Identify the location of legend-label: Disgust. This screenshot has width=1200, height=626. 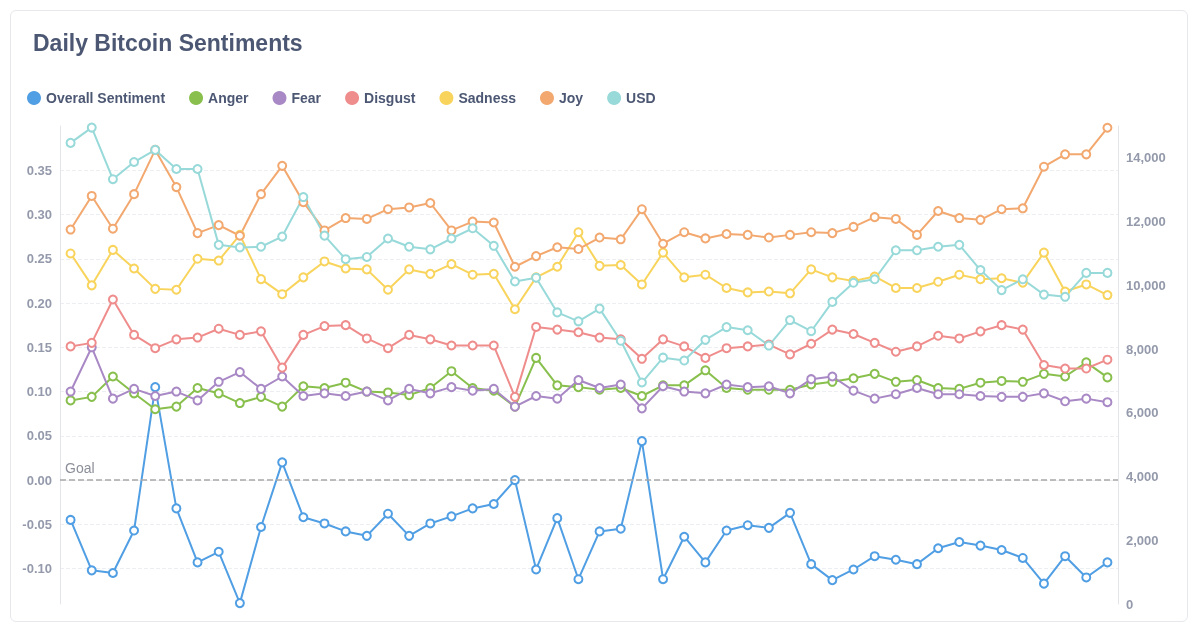
(390, 98).